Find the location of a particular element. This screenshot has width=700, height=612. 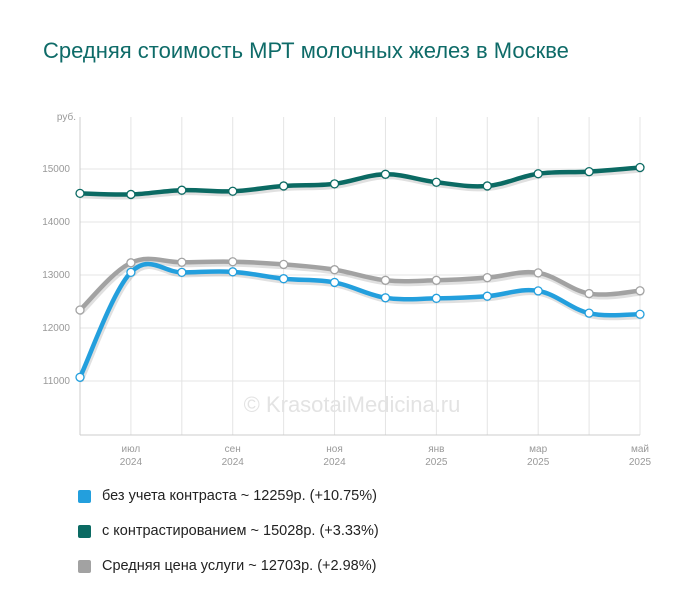

x-tick-label-month: янв is located at coordinates (436, 449).